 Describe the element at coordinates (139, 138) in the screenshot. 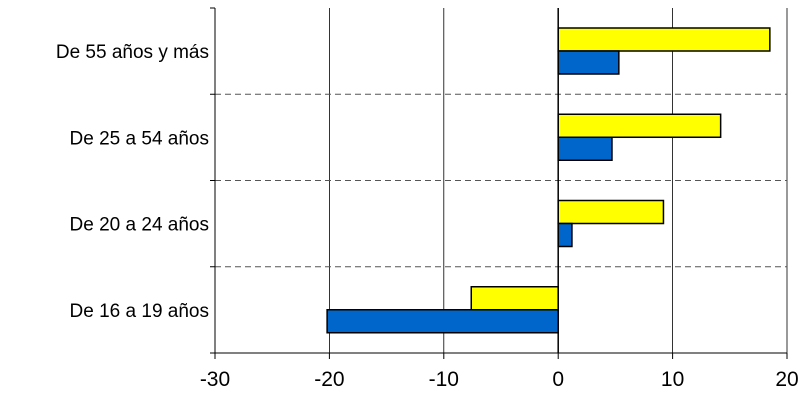

I see `category-label: De 25 a 54 años` at that location.